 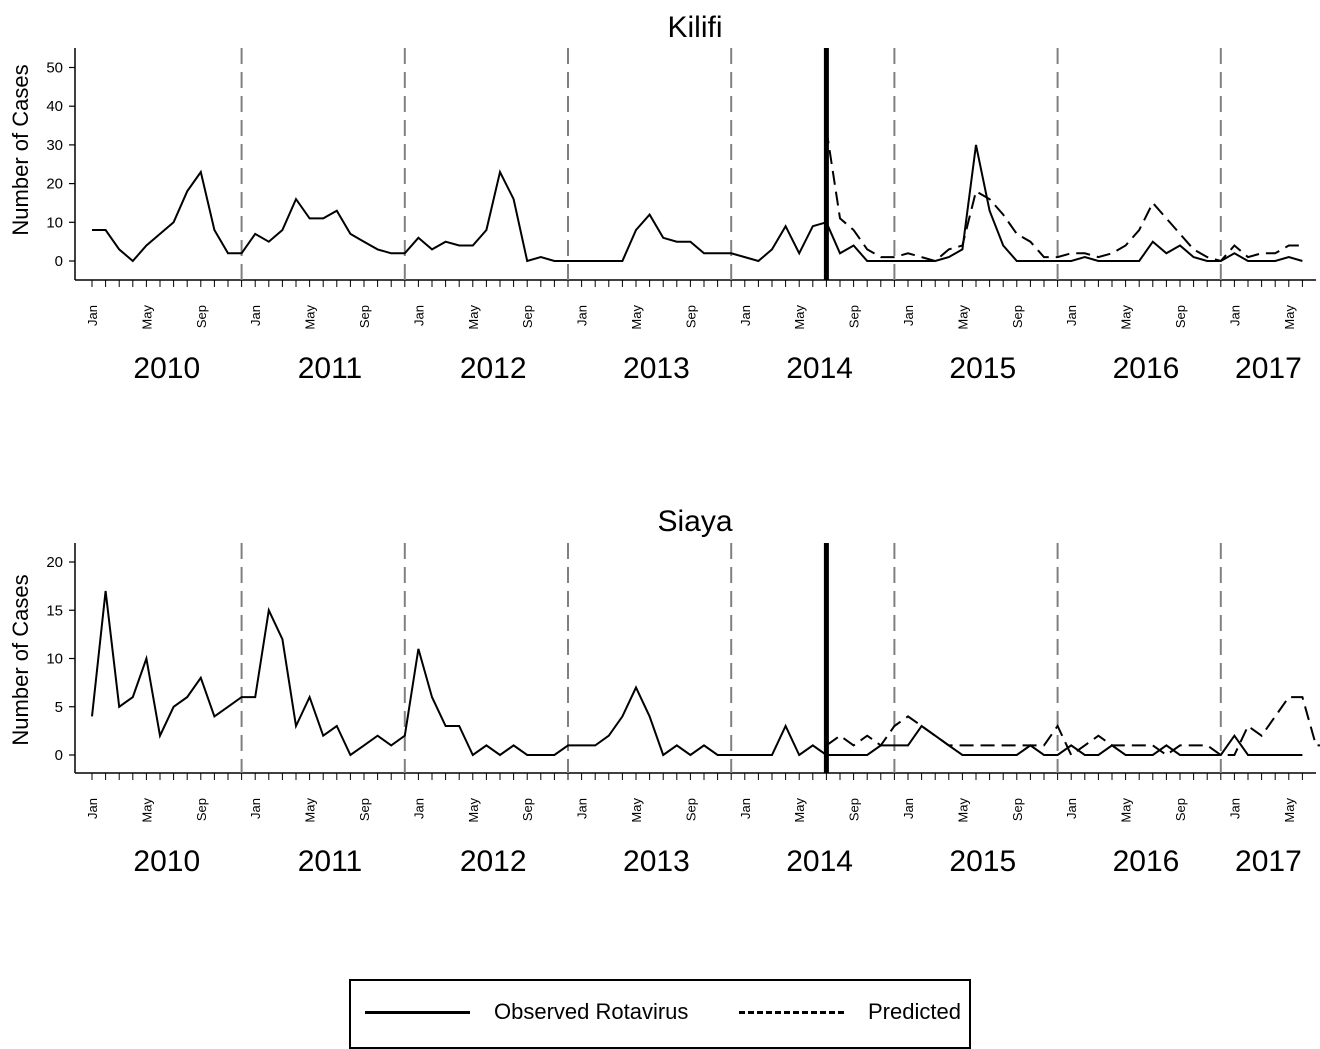 What do you see at coordinates (54, 106) in the screenshot?
I see `y-tick-label: 40` at bounding box center [54, 106].